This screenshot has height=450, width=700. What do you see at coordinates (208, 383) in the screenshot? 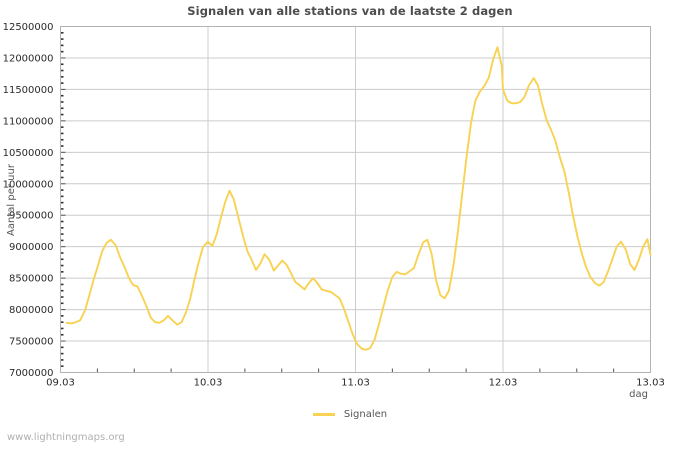
I see `x-tick-label: 10.03` at bounding box center [208, 383].